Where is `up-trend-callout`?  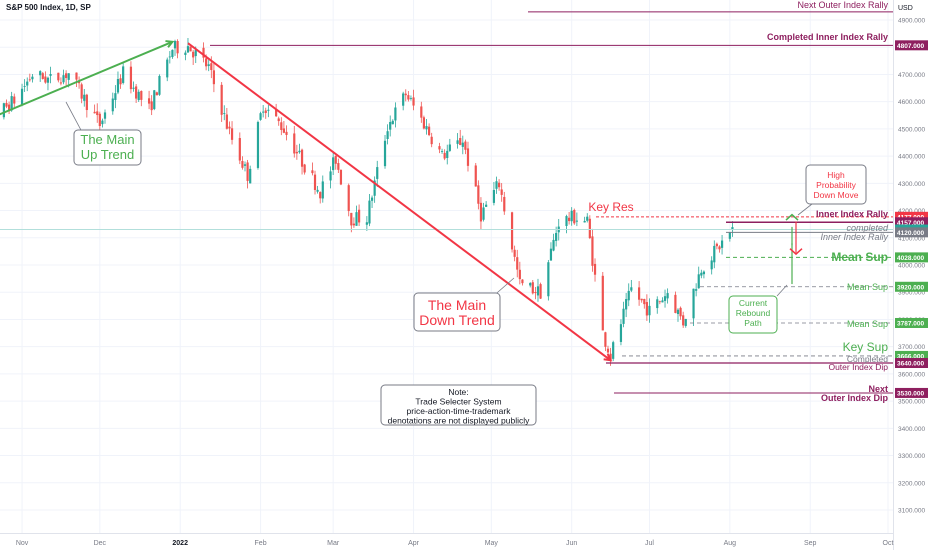 up-trend-callout is located at coordinates (107, 147).